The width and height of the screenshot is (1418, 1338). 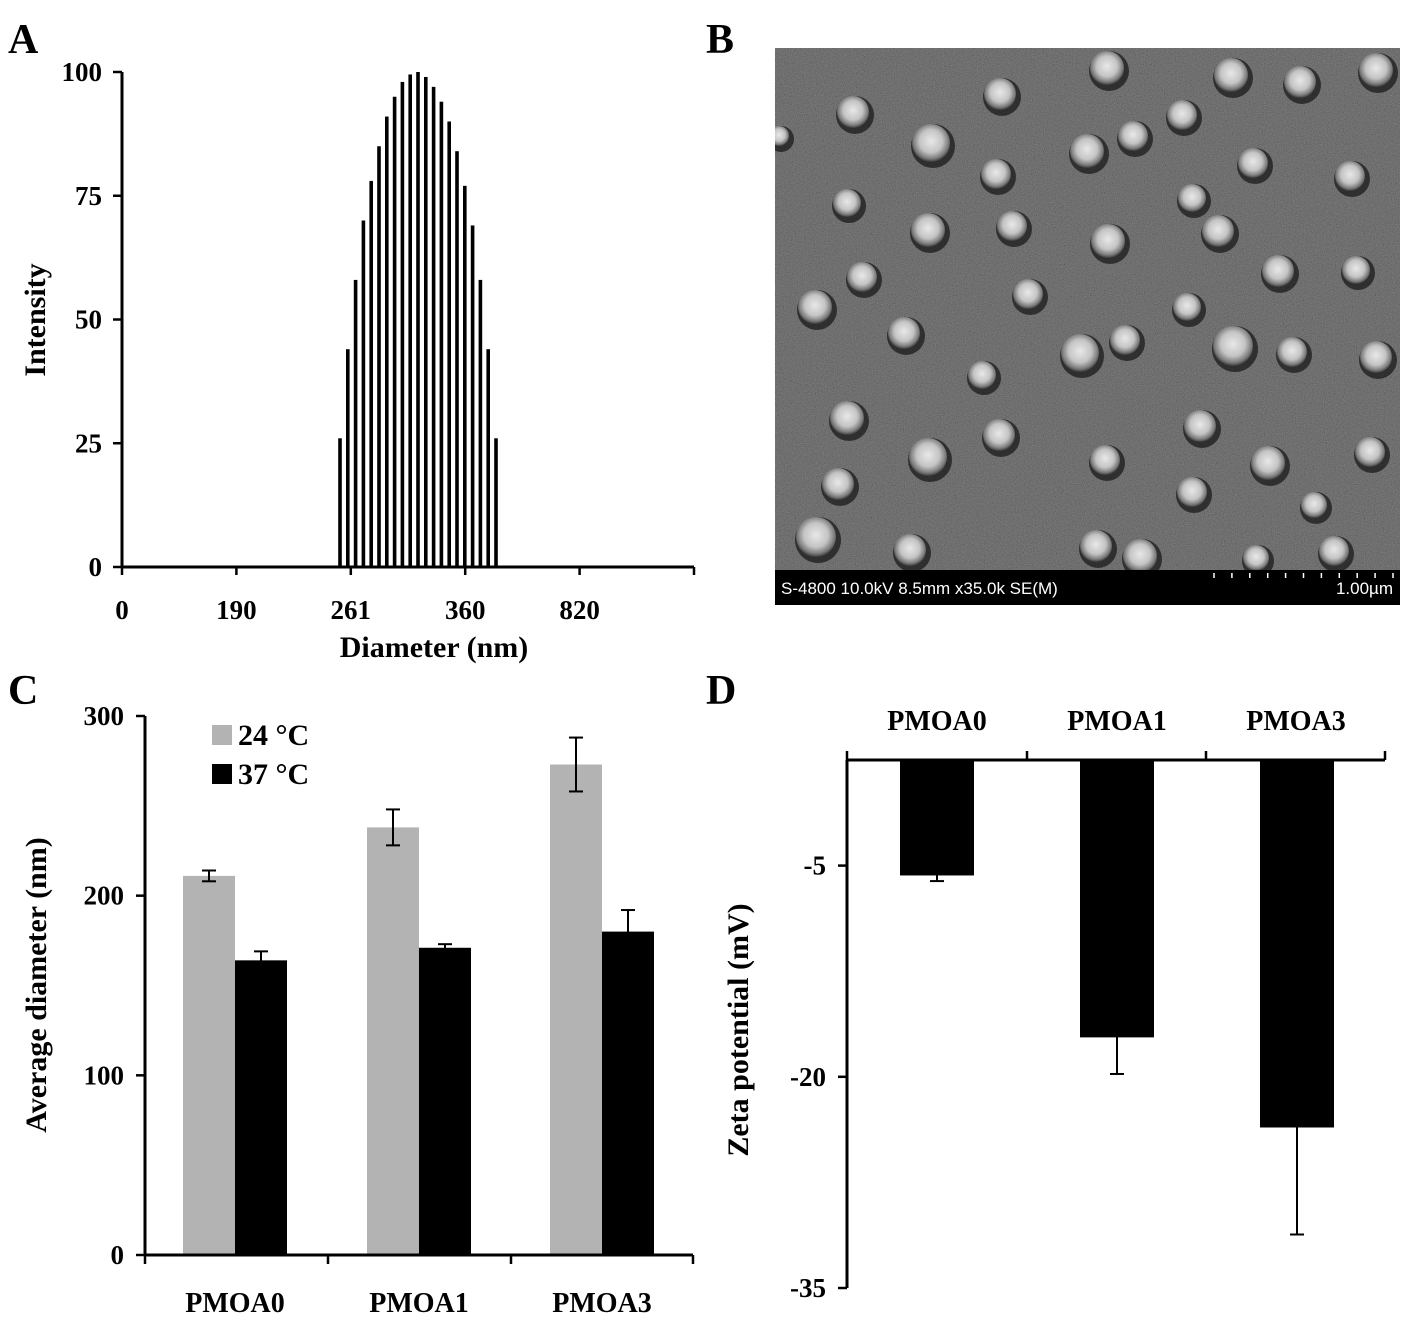 I want to click on sem-info-bar, so click(x=1087, y=587).